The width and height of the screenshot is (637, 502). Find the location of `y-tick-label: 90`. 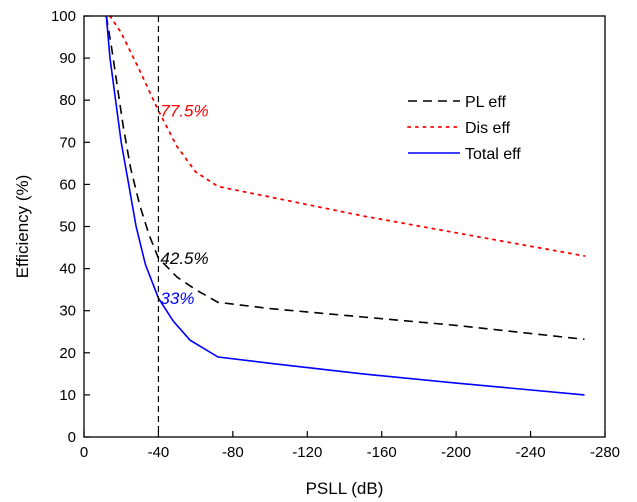

y-tick-label: 90 is located at coordinates (67, 58).